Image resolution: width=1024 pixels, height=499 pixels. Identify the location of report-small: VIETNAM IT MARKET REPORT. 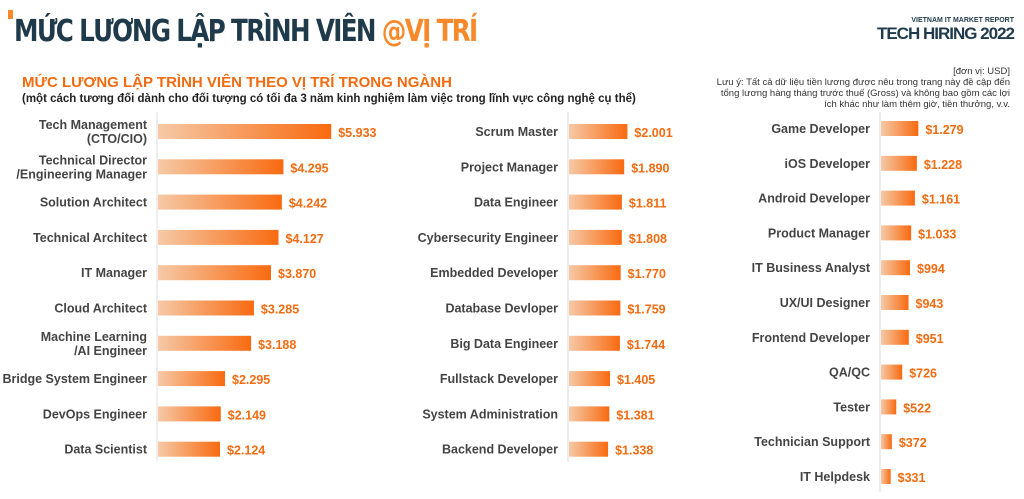
(962, 20).